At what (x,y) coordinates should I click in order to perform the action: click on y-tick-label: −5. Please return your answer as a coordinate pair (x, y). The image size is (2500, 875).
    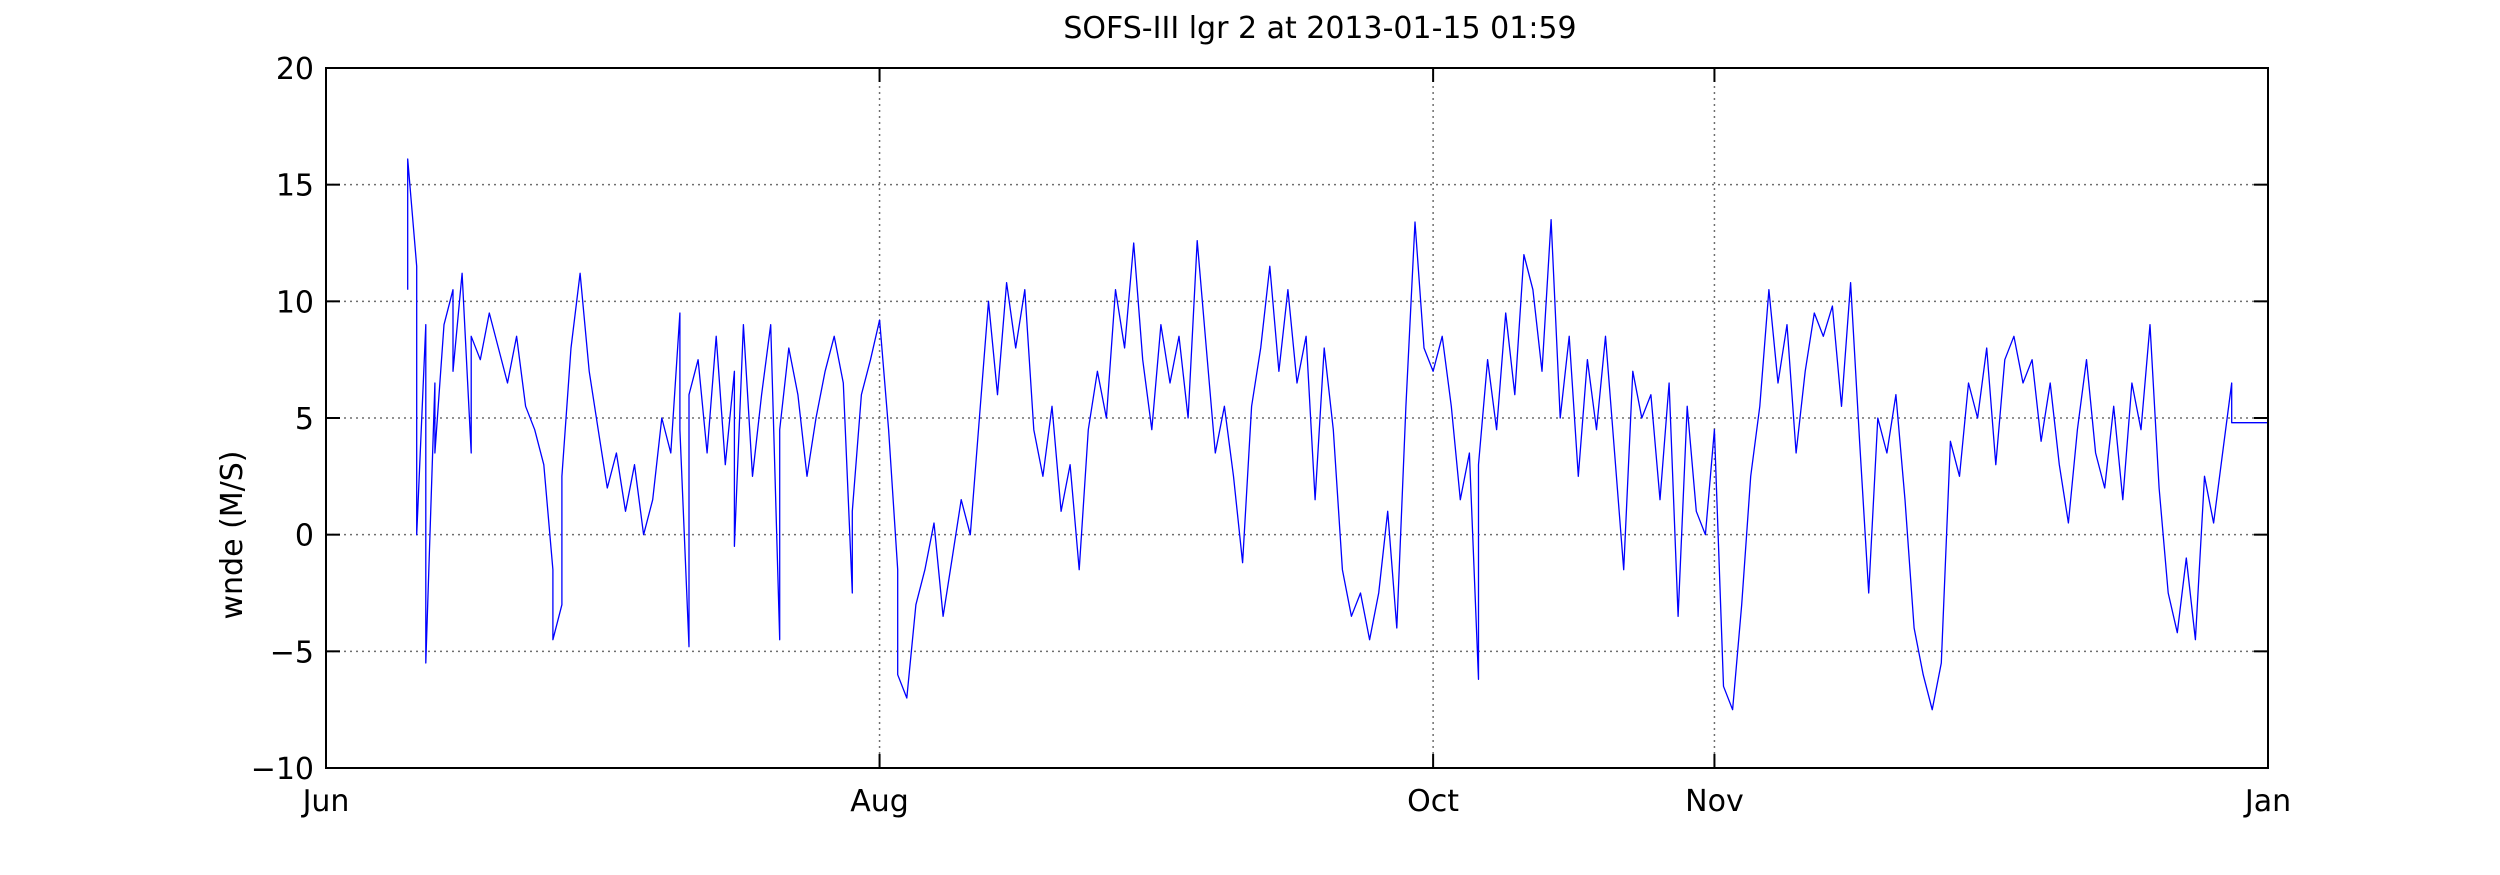
    Looking at the image, I should click on (292, 652).